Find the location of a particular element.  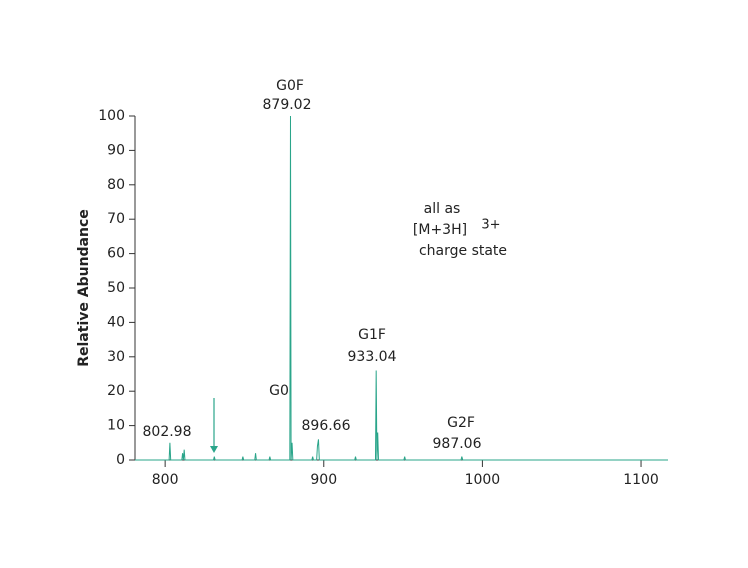

annotation: G0F is located at coordinates (290, 86).